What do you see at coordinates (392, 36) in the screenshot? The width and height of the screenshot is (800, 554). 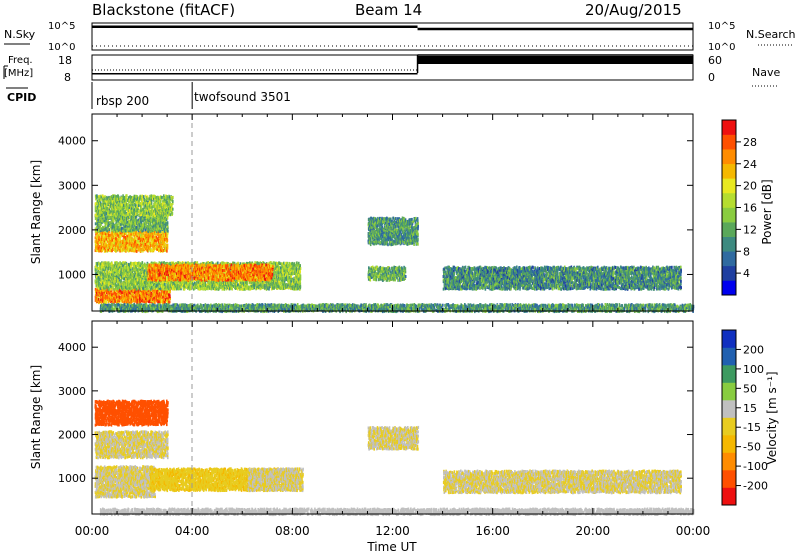 I see `nsky-trace` at bounding box center [392, 36].